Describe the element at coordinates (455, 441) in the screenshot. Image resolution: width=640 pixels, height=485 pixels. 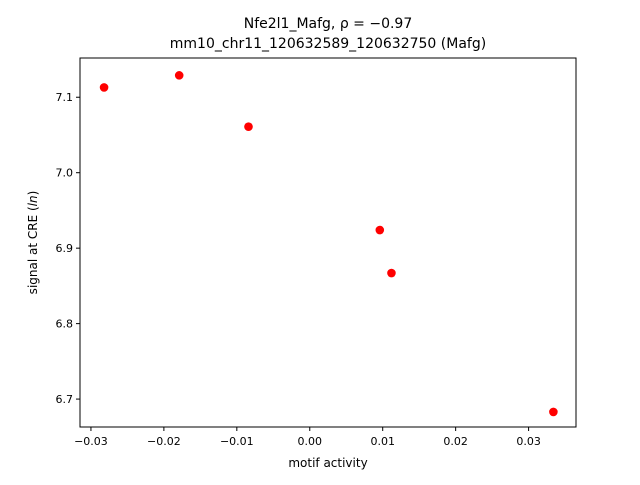
I see `x-tick-label: 0.02` at that location.